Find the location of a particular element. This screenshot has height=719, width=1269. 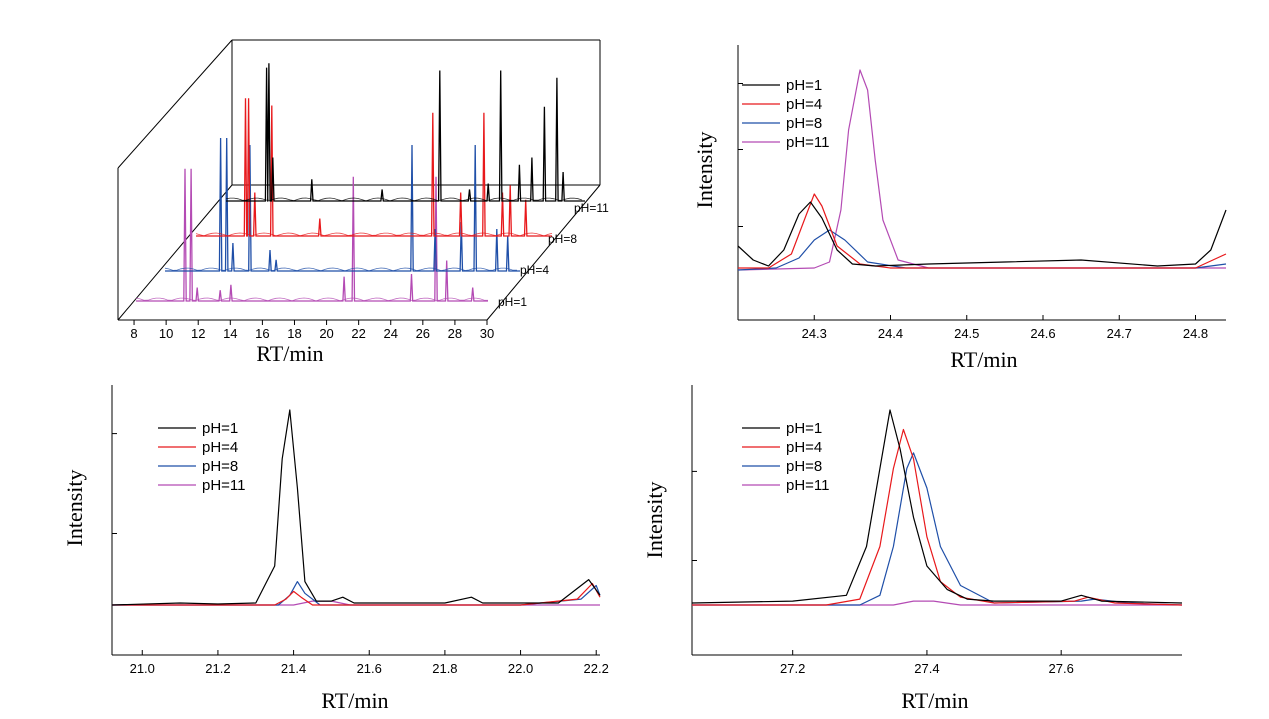

series-label: pH=4 is located at coordinates (534, 270).